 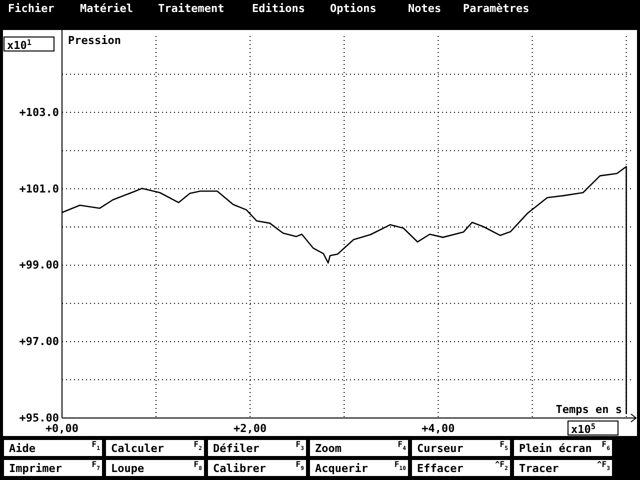 What do you see at coordinates (106, 8) in the screenshot?
I see `text: Matériel` at bounding box center [106, 8].